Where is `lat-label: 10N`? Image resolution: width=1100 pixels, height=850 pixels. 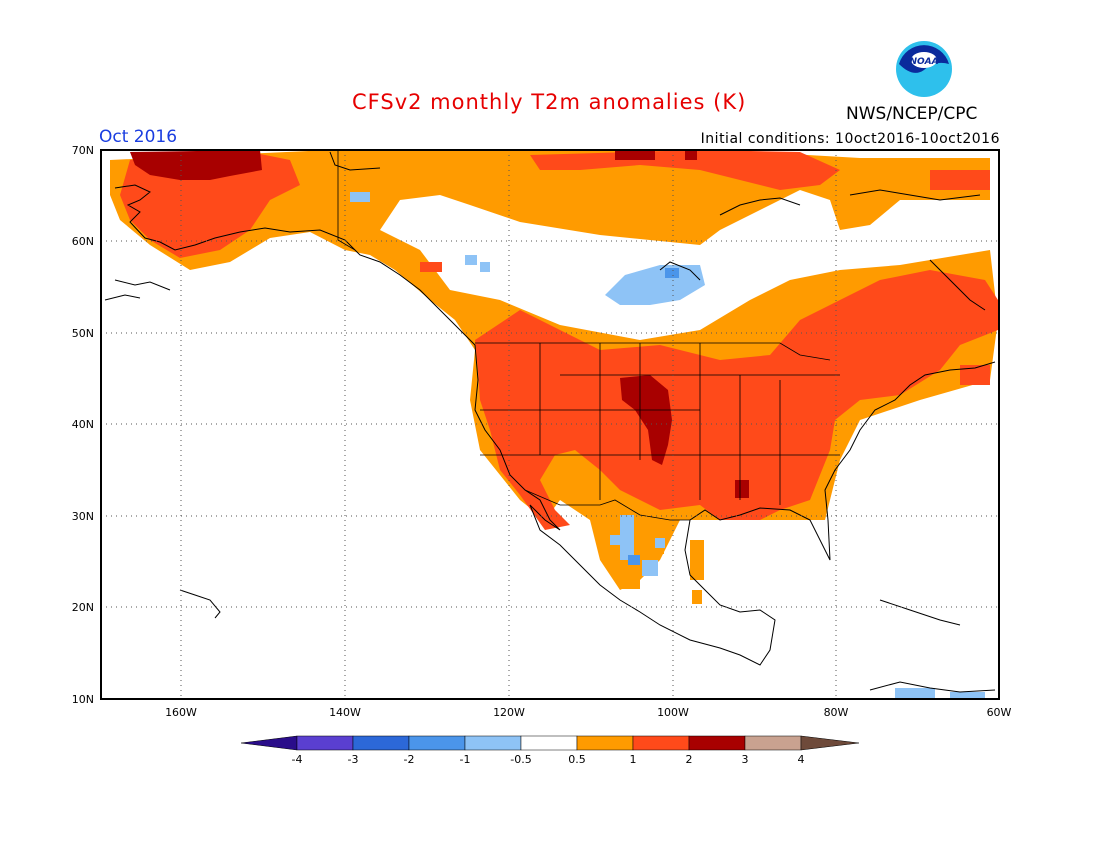 lat-label: 10N is located at coordinates (83, 699).